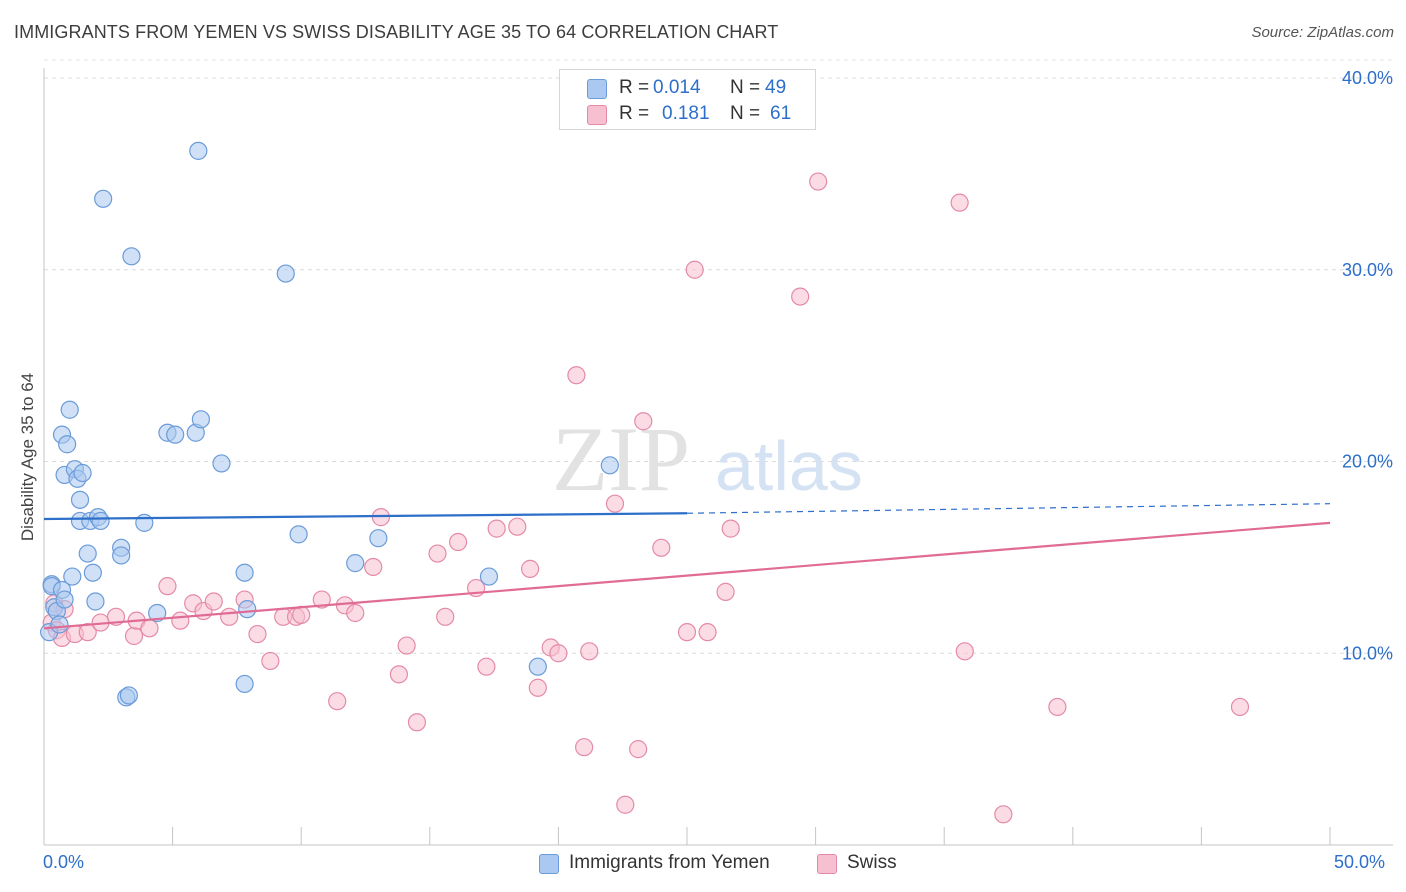 The width and height of the screenshot is (1406, 892). Describe the element at coordinates (707, 459) in the screenshot. I see `watermark: ZIP atlas` at that location.